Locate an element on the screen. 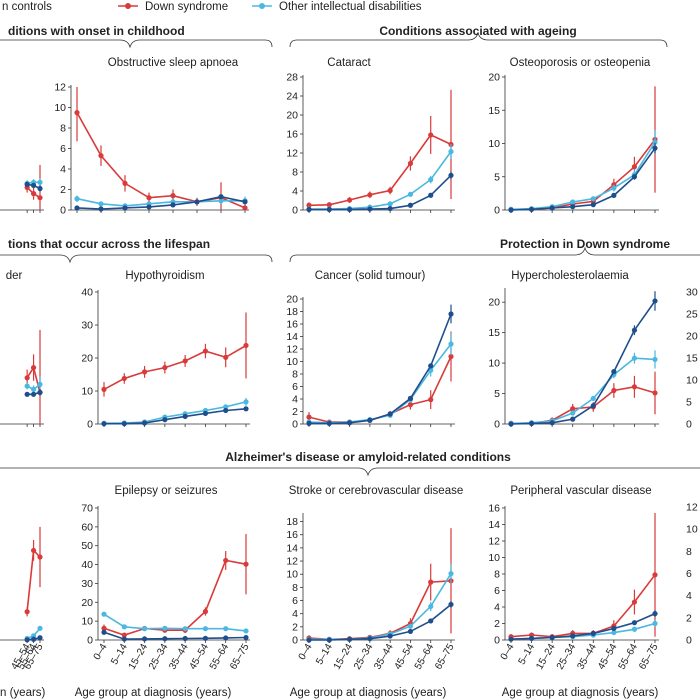  x-tick-label: 25–34 is located at coordinates (567, 657).